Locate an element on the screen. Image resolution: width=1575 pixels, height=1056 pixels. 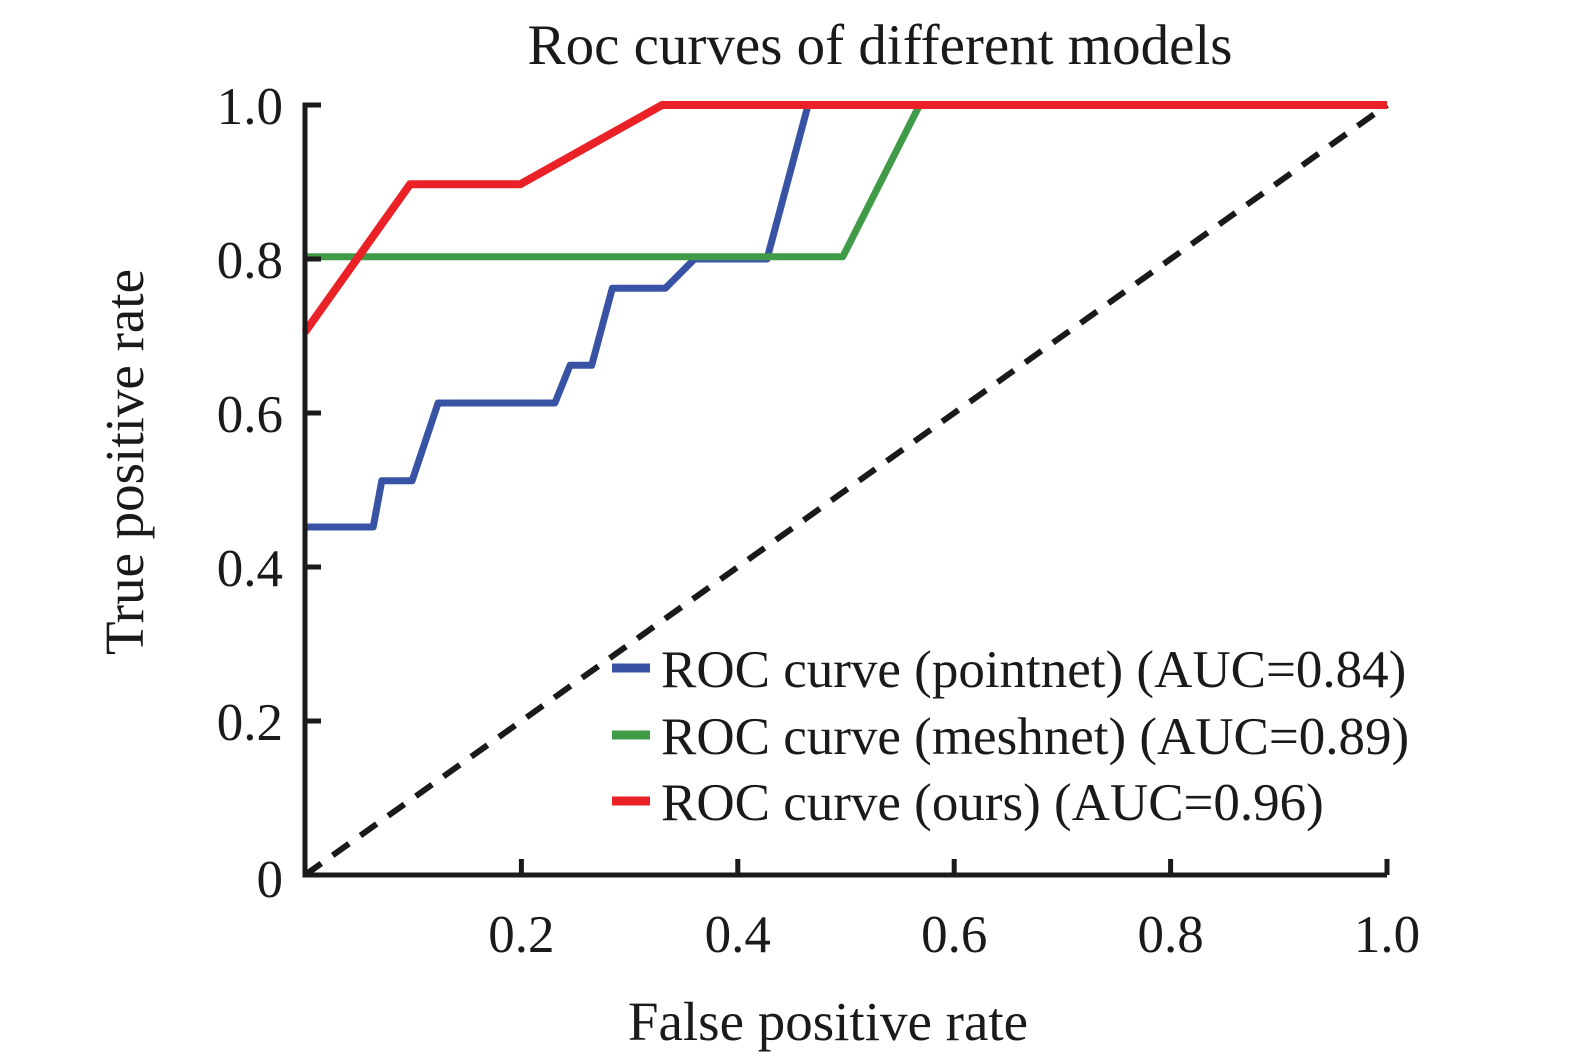
legend-label-ours: ROC curve (ours) (AUC=0.96) is located at coordinates (992, 803).